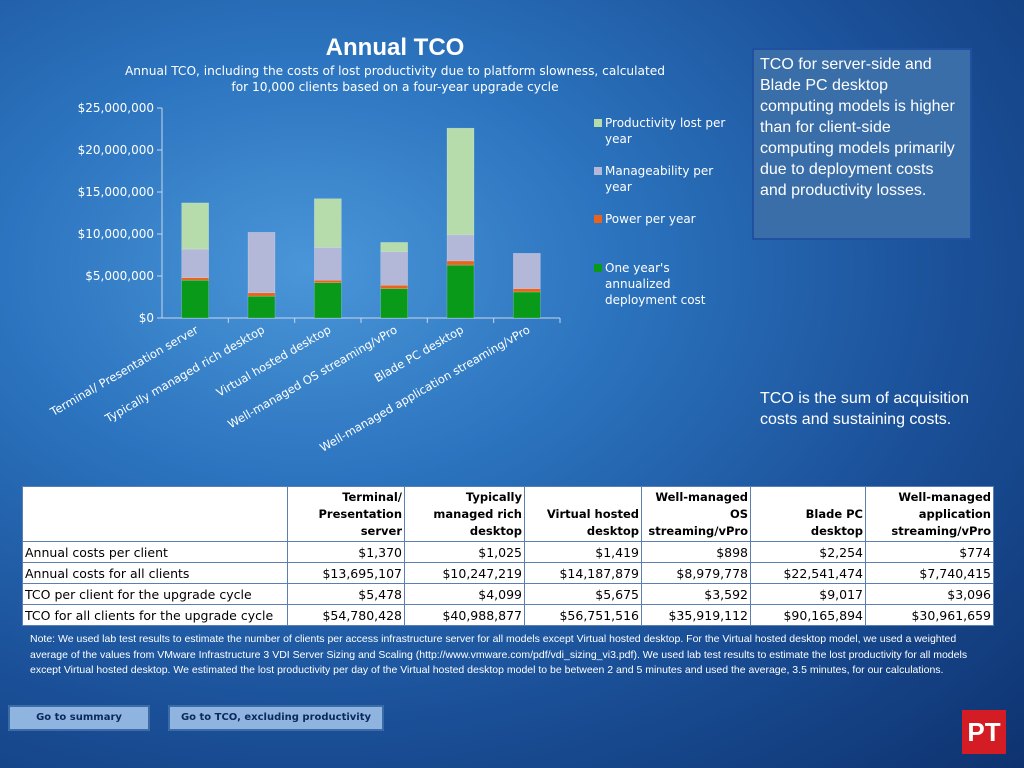 The image size is (1024, 768). Describe the element at coordinates (808, 594) in the screenshot. I see `table-cell: $9,017` at that location.